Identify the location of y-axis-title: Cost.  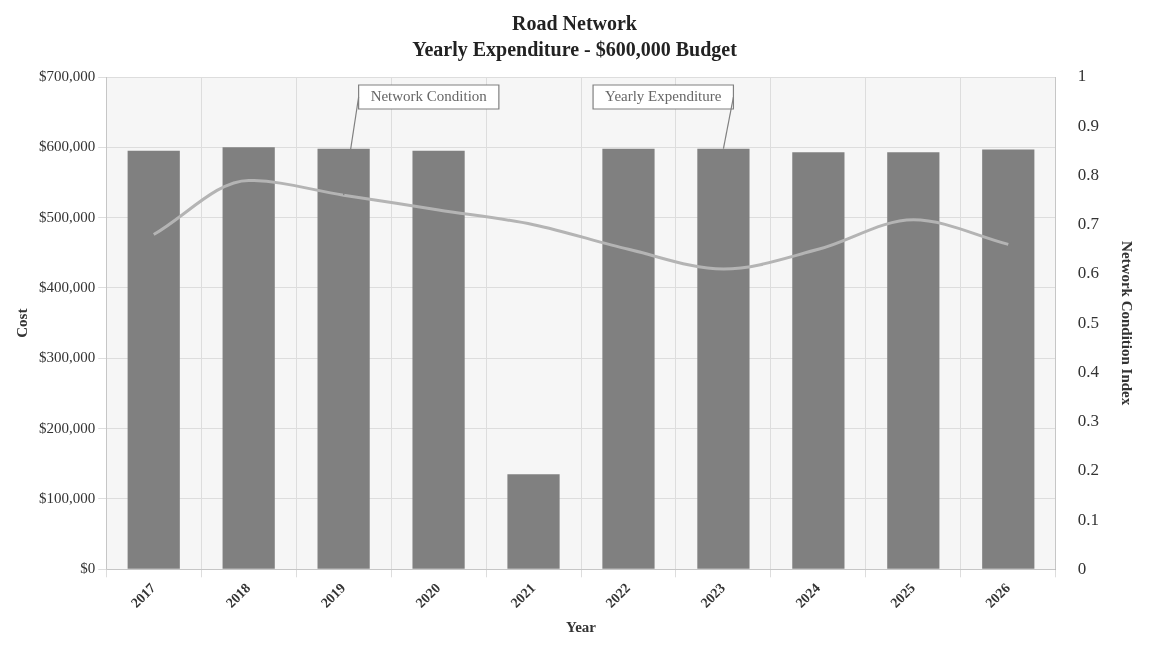
(21, 323).